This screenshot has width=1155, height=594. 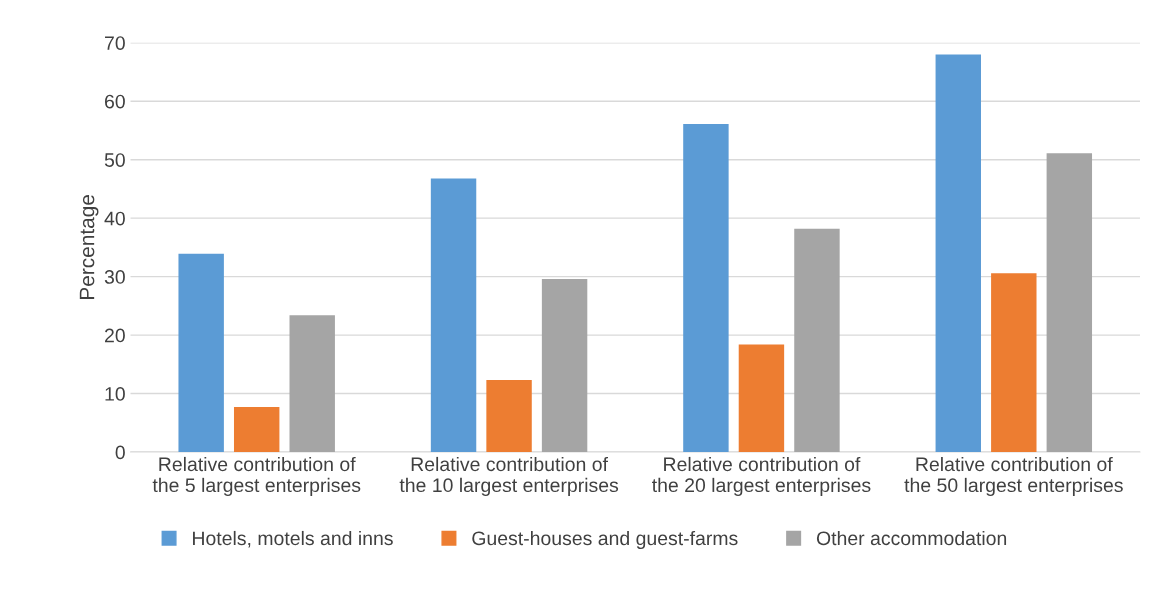 What do you see at coordinates (115, 101) in the screenshot?
I see `y-tick-label: 60` at bounding box center [115, 101].